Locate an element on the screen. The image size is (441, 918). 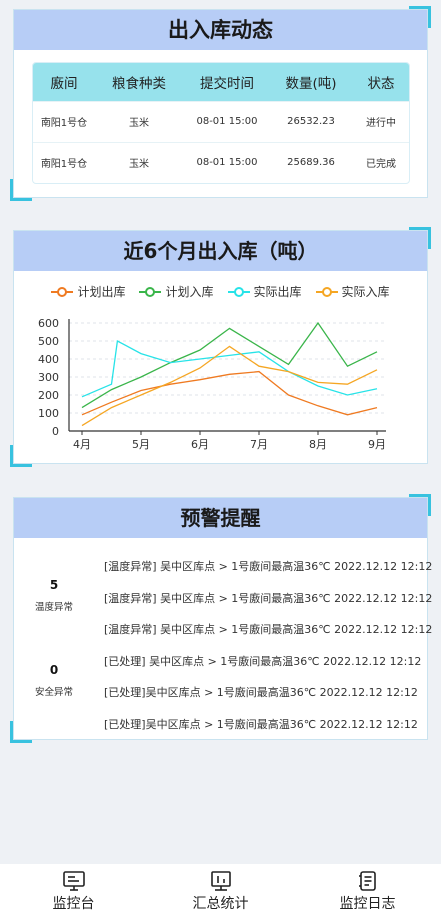
chart-panel-title: 近6个月出入库（吨） is located at coordinates (220, 251).